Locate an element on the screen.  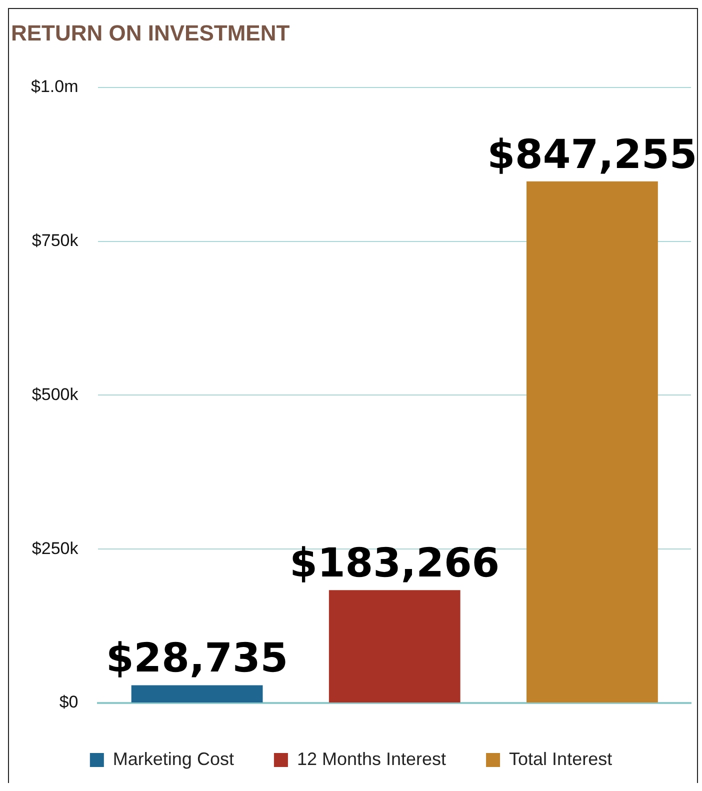
y-tick-label: $0 is located at coordinates (68, 702).